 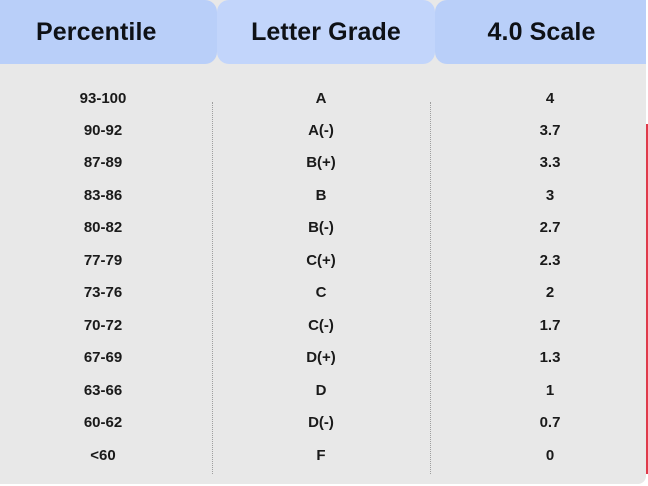 I want to click on table-row: 93-100 A 4, so click(x=323, y=99).